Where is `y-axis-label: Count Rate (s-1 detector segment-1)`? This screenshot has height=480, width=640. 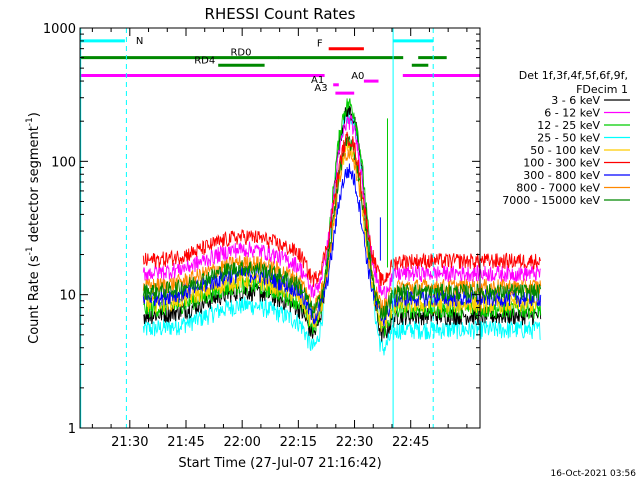
y-axis-label: Count Rate (s-1 detector segment-1) is located at coordinates (33, 228).